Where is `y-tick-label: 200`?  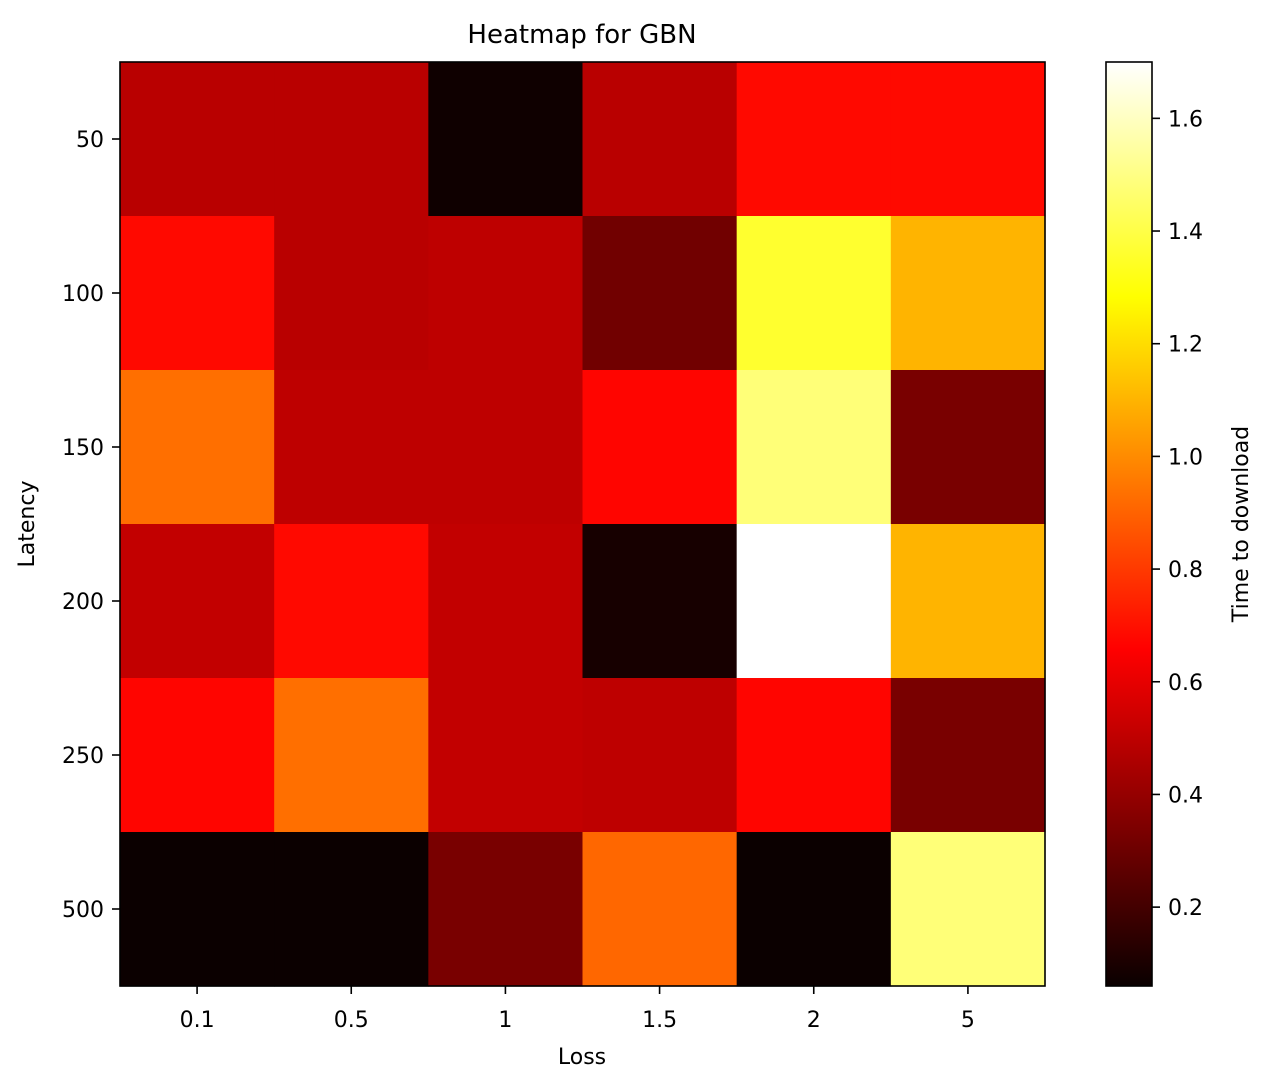 y-tick-label: 200 is located at coordinates (83, 602).